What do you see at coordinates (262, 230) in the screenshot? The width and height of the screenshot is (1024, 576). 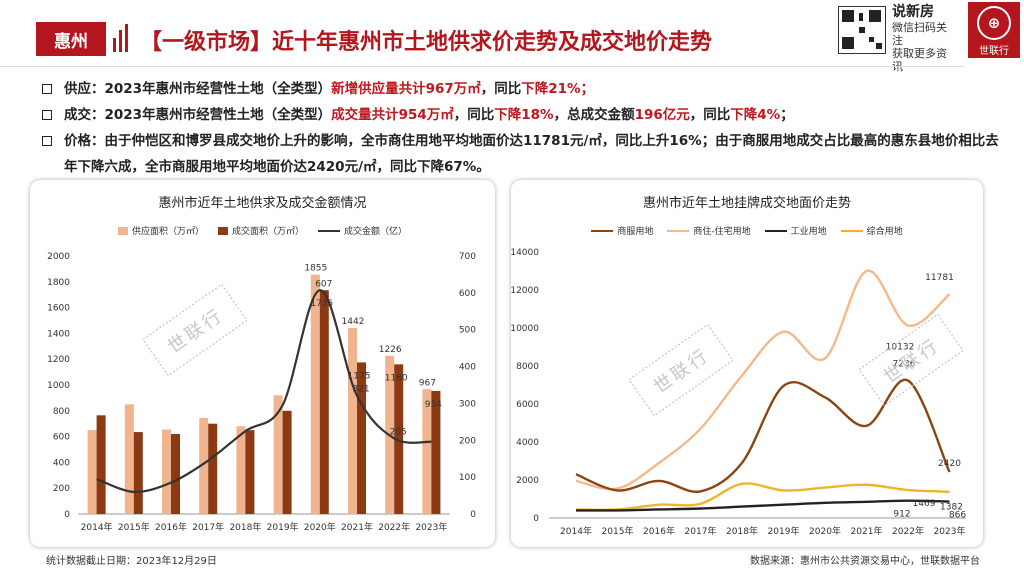 I see `chart-legend: 供应面积（万㎡） 成交面积（万㎡） 成交金额（亿）` at bounding box center [262, 230].